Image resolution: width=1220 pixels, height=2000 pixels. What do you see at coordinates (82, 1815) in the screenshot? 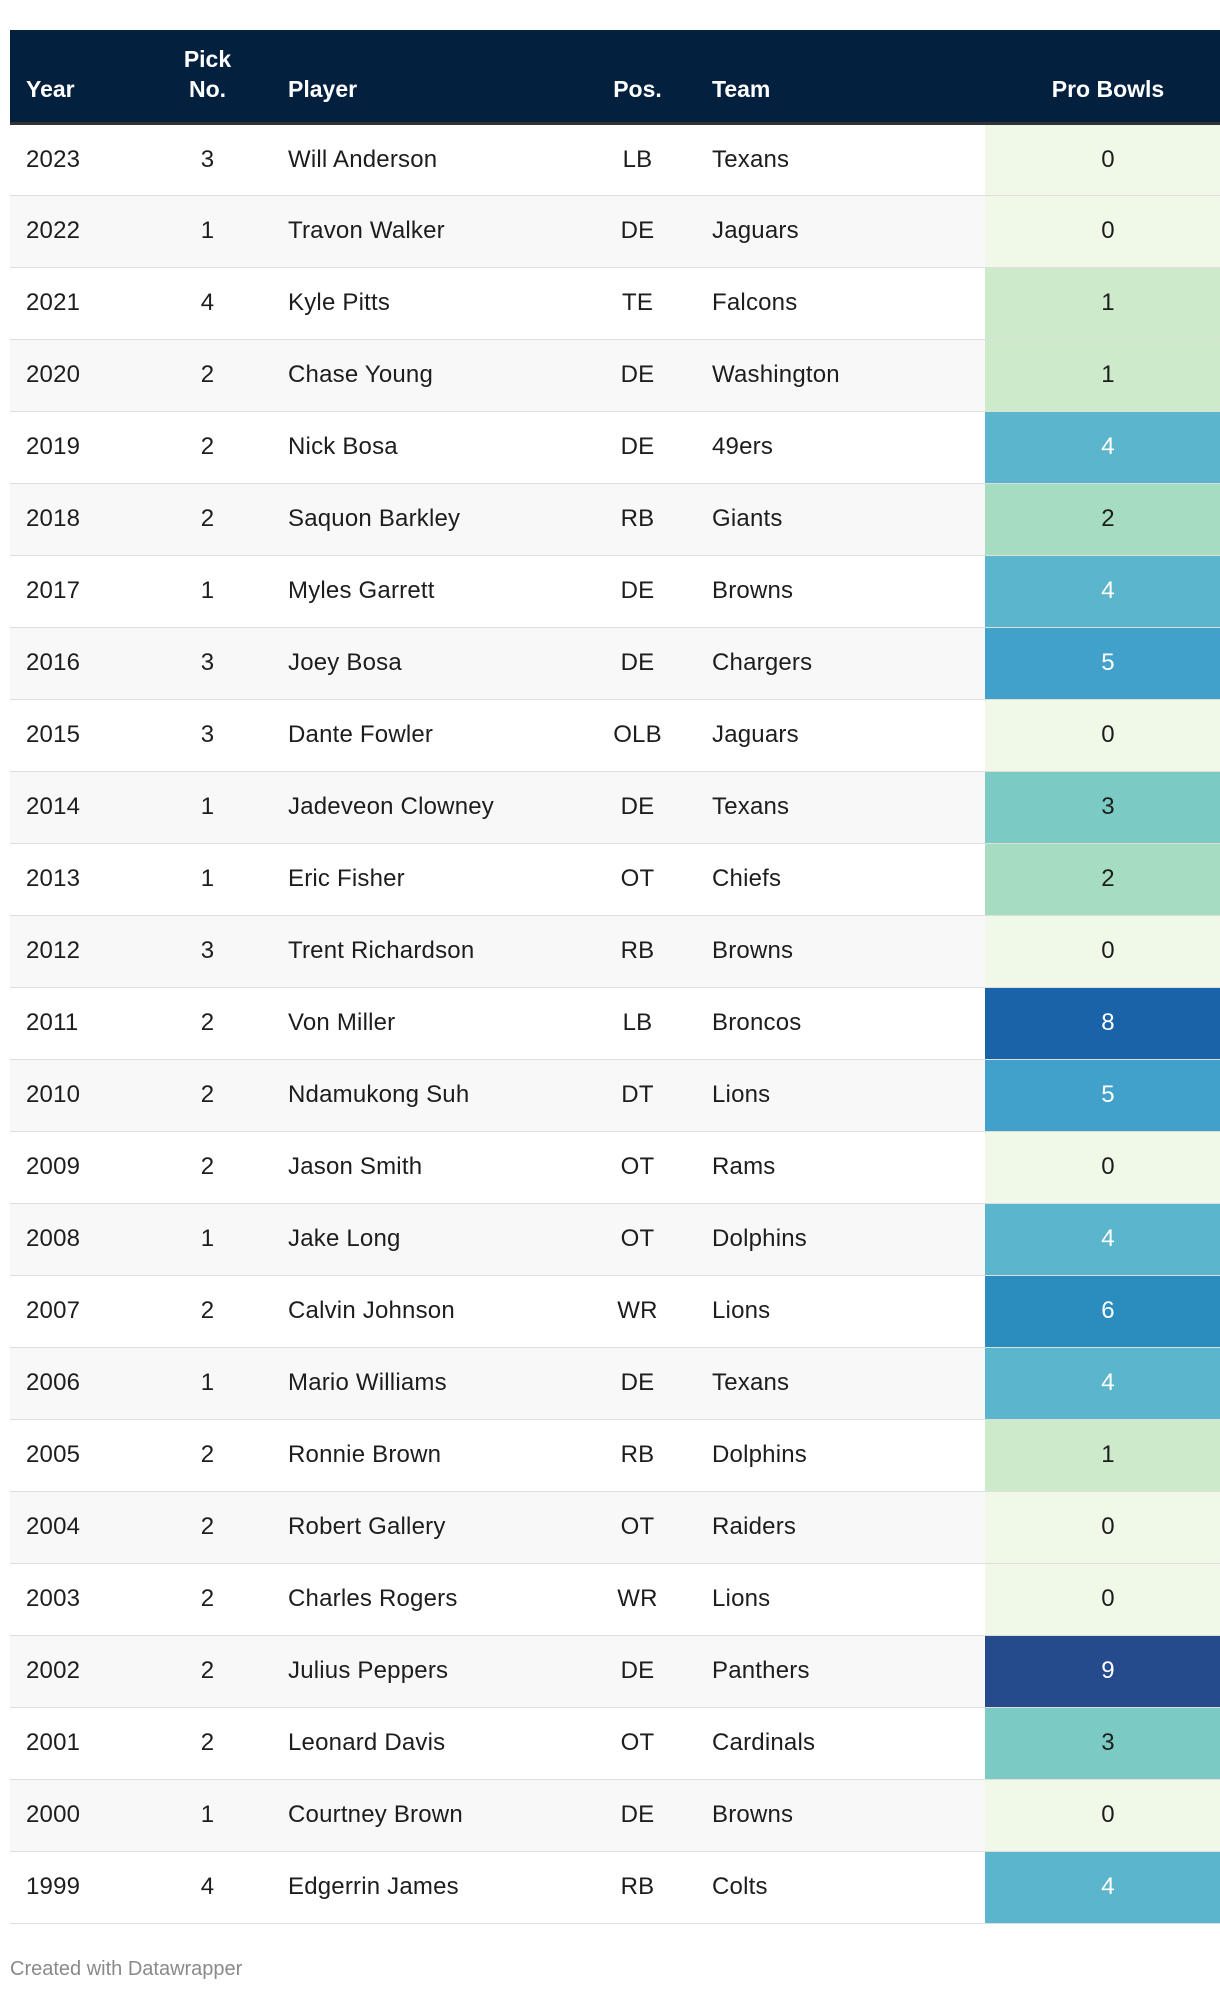
I see `year-cell: 2000` at bounding box center [82, 1815].